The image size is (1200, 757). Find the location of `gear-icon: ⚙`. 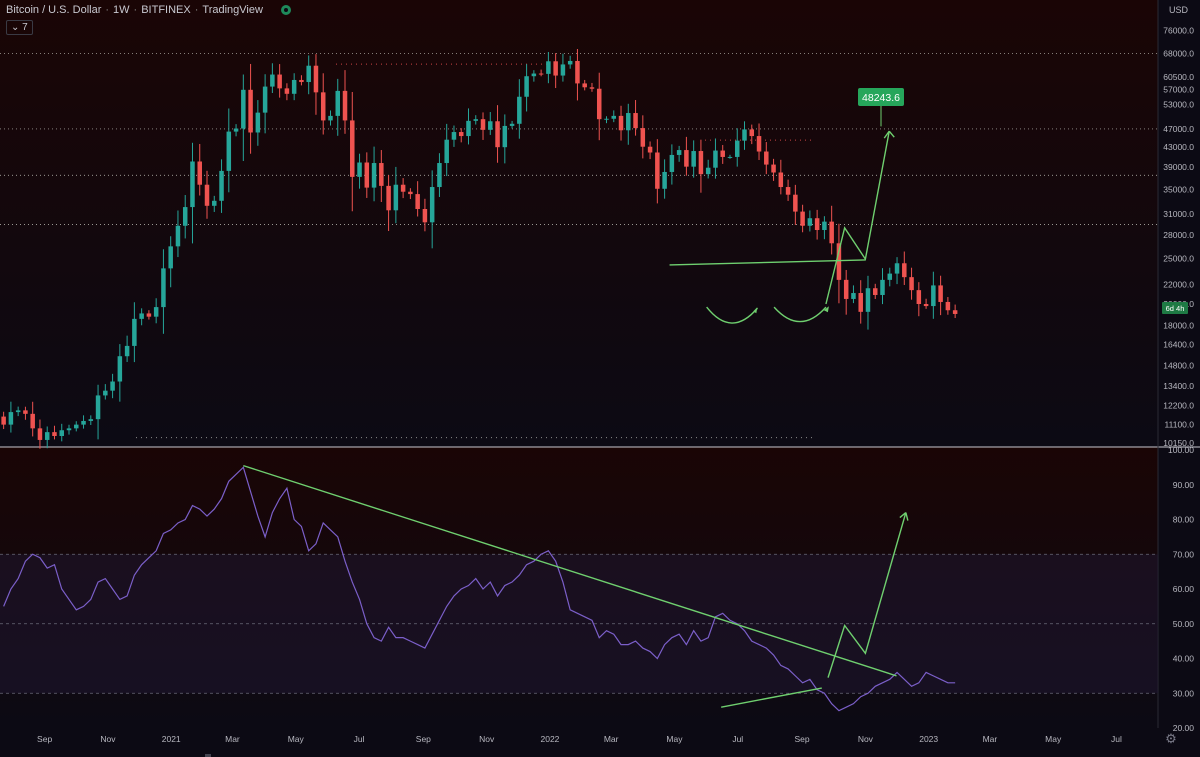

gear-icon: ⚙ is located at coordinates (1171, 738).